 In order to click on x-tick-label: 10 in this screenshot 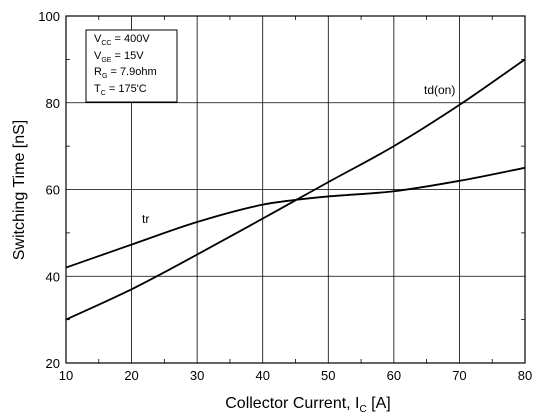, I will do `click(66, 375)`.